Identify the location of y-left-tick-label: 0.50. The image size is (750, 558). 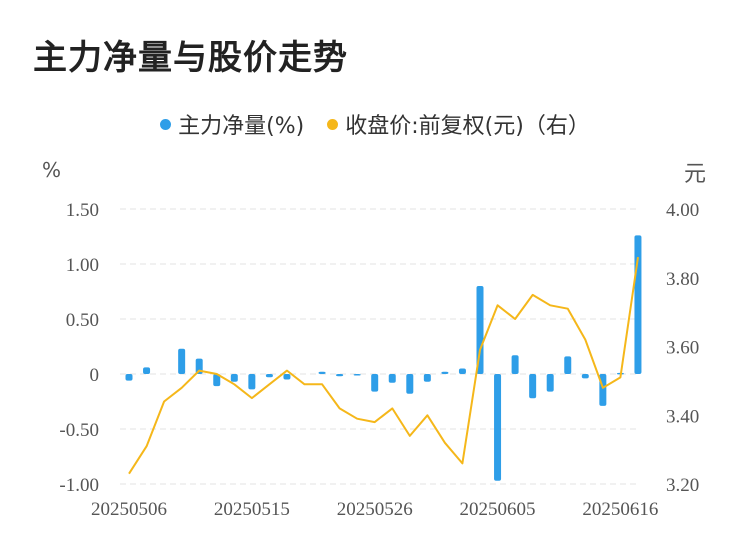
(82, 320).